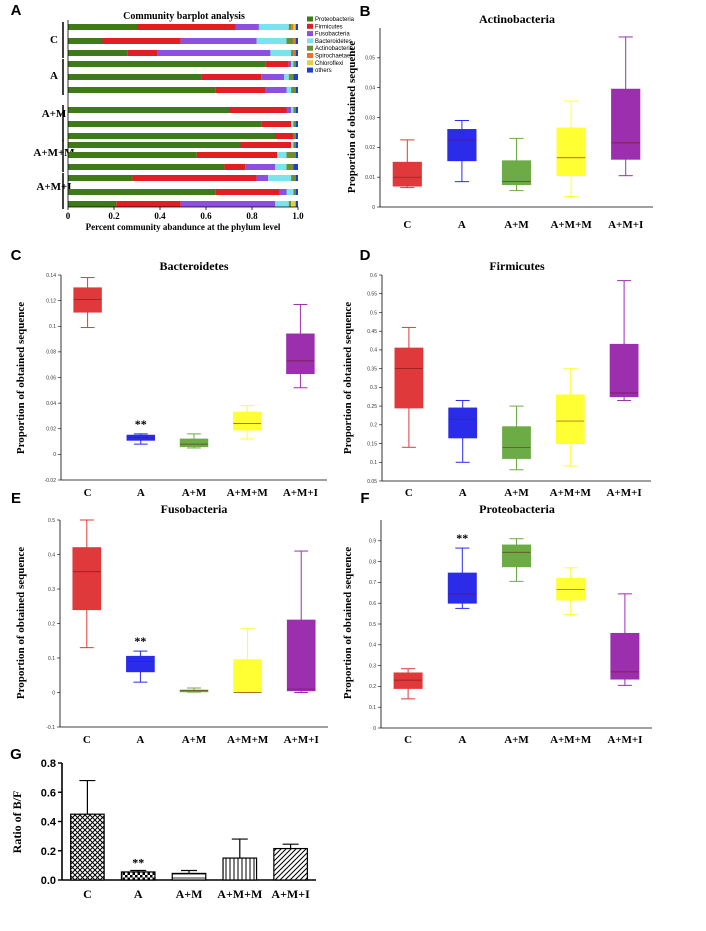  What do you see at coordinates (352, 117) in the screenshot?
I see `y-axis-label: Proportion of obtained sequence` at bounding box center [352, 117].